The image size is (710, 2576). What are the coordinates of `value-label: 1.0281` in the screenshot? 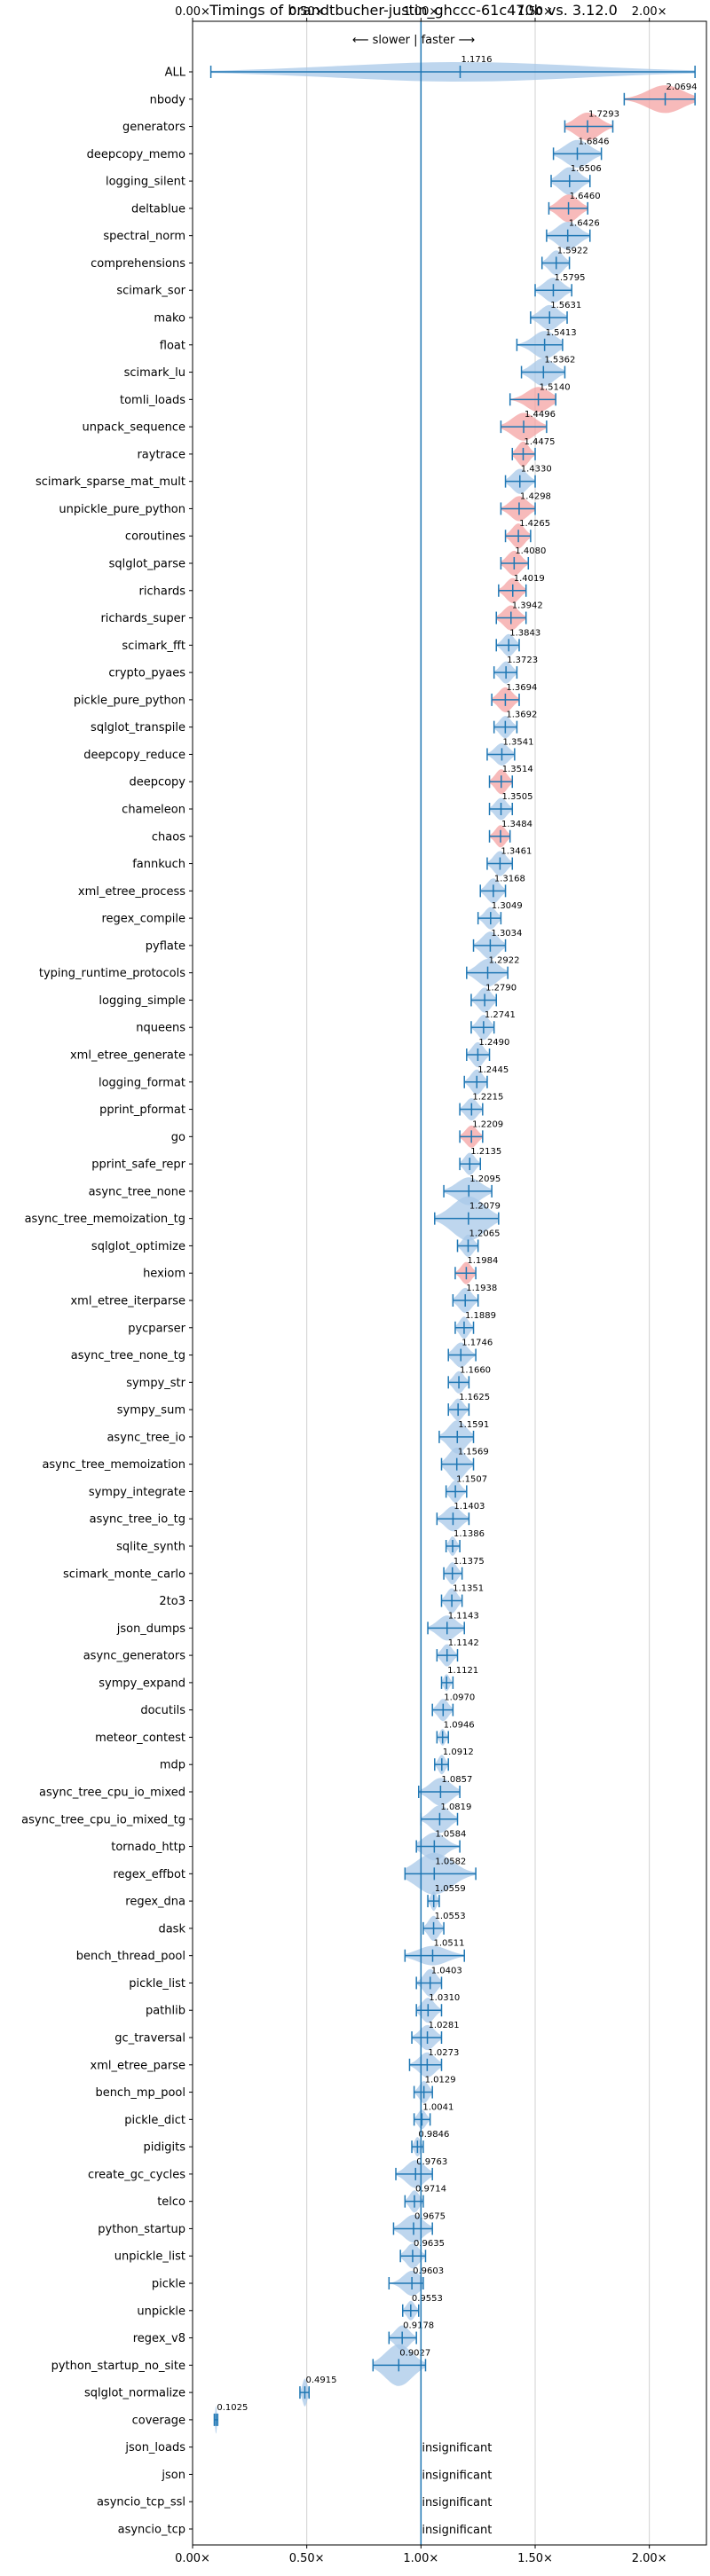 It's located at (444, 2025).